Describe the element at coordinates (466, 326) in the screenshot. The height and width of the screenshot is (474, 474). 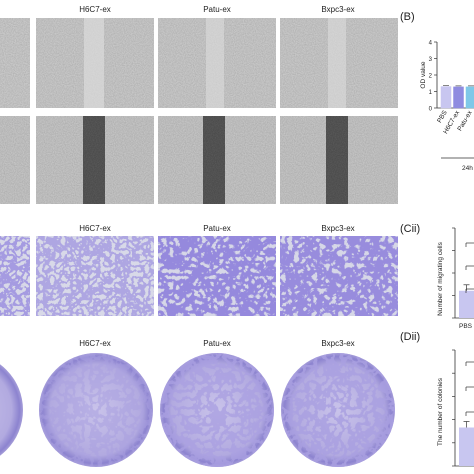
I see `x-tick-label-cii-0: PBS` at that location.